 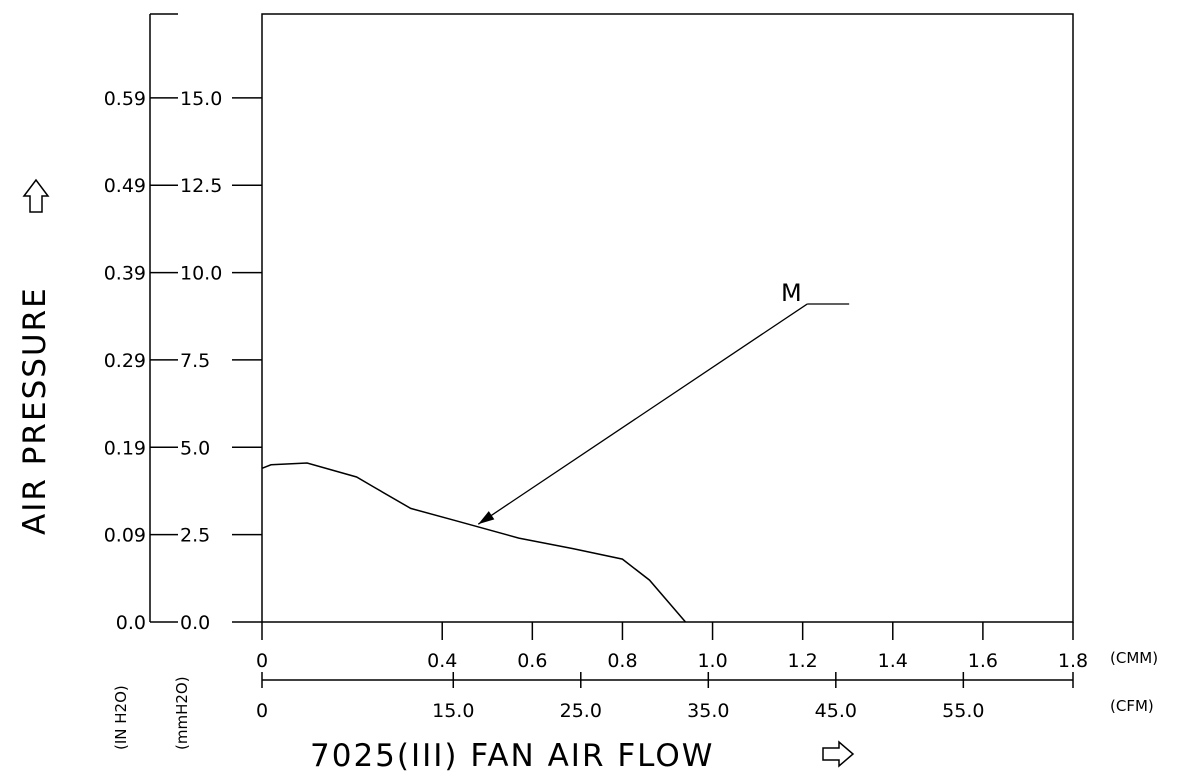 What do you see at coordinates (262, 661) in the screenshot?
I see `x-primary-tick-label: 0` at bounding box center [262, 661].